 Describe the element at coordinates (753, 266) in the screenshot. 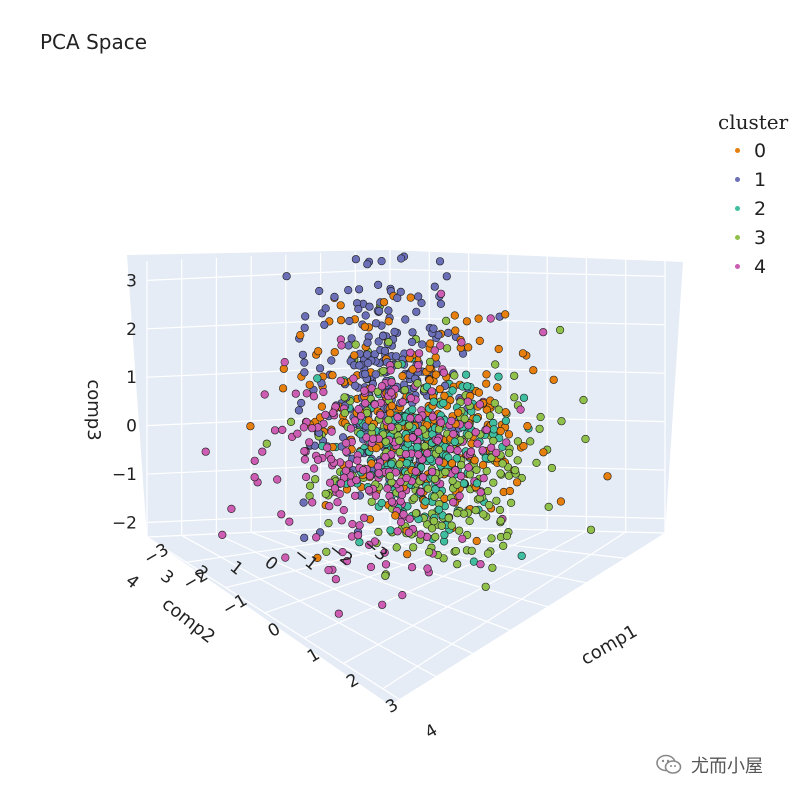

I see `legend-item-4: 4` at that location.